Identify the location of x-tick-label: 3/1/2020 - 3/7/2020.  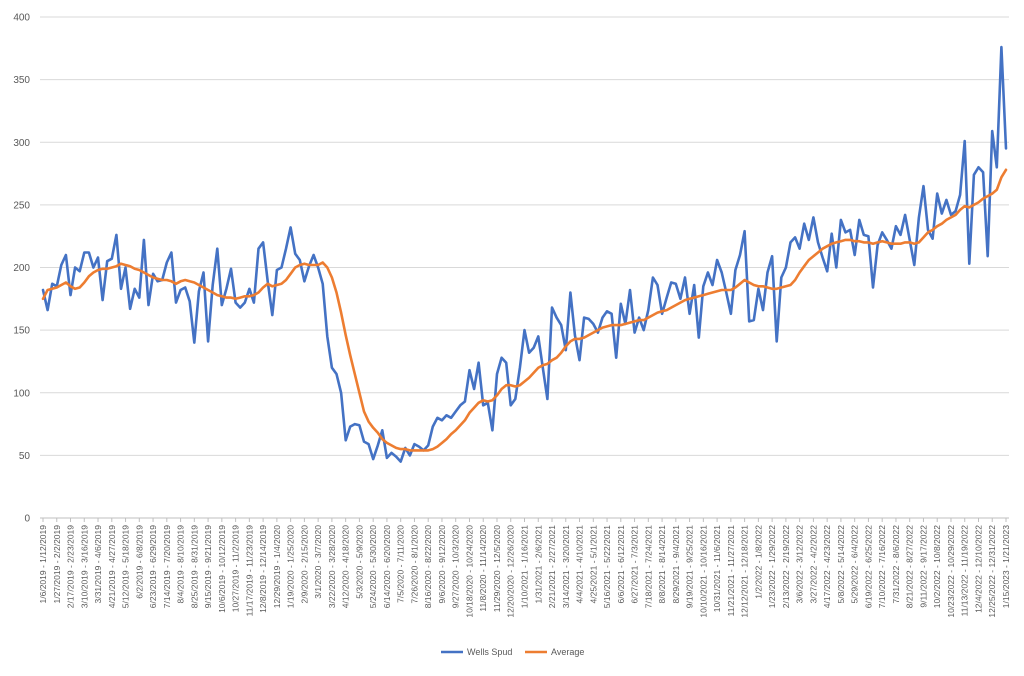
(318, 562).